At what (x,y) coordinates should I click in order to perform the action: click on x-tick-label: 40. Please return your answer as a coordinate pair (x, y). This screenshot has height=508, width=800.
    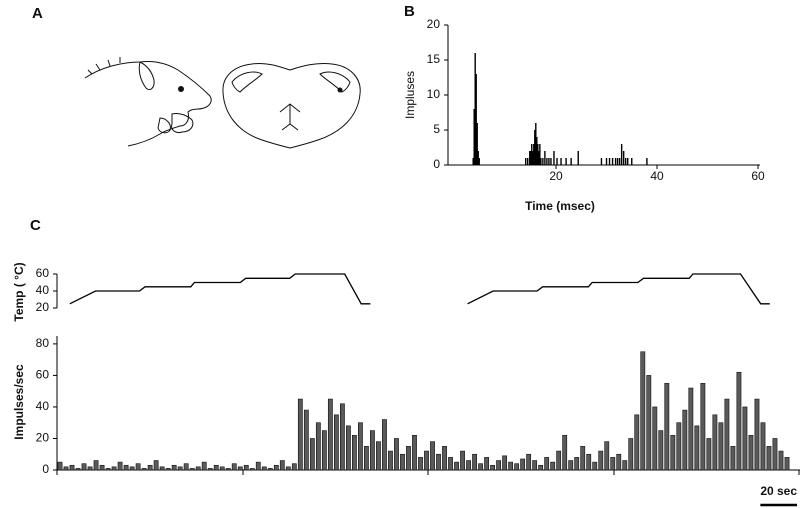
    Looking at the image, I should click on (657, 176).